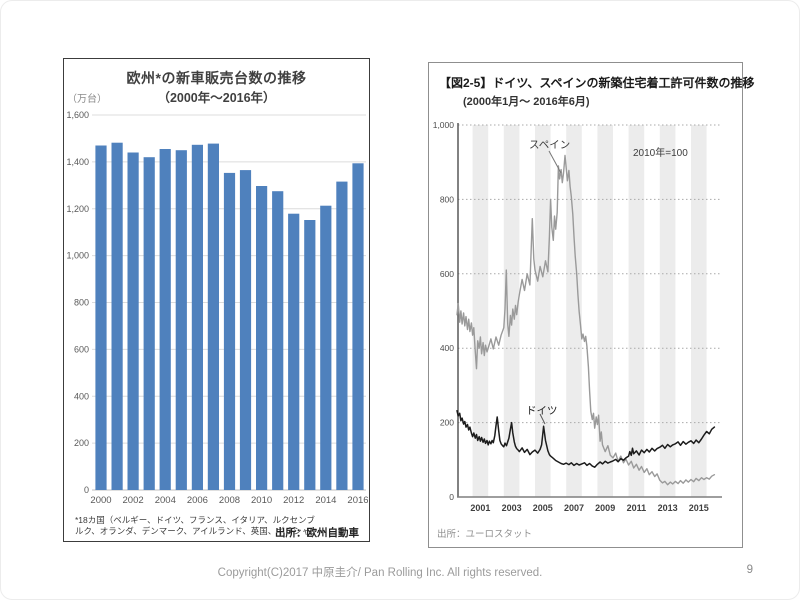  I want to click on x-axis-tick-label: 2002, so click(133, 500).